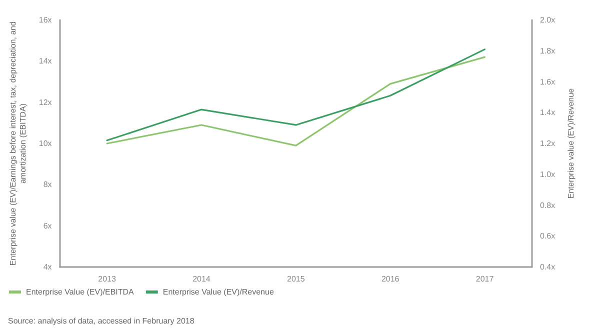 The height and width of the screenshot is (335, 591). What do you see at coordinates (80, 292) in the screenshot?
I see `legend-label: Enterprise Value (EV)/EBITDA` at bounding box center [80, 292].